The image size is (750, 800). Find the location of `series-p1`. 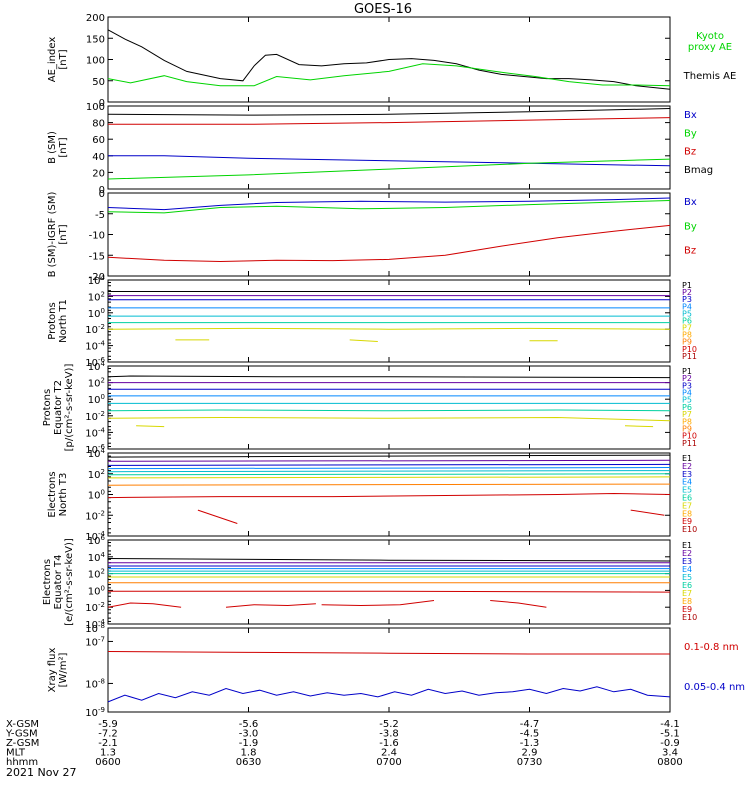

series-p1 is located at coordinates (389, 377).